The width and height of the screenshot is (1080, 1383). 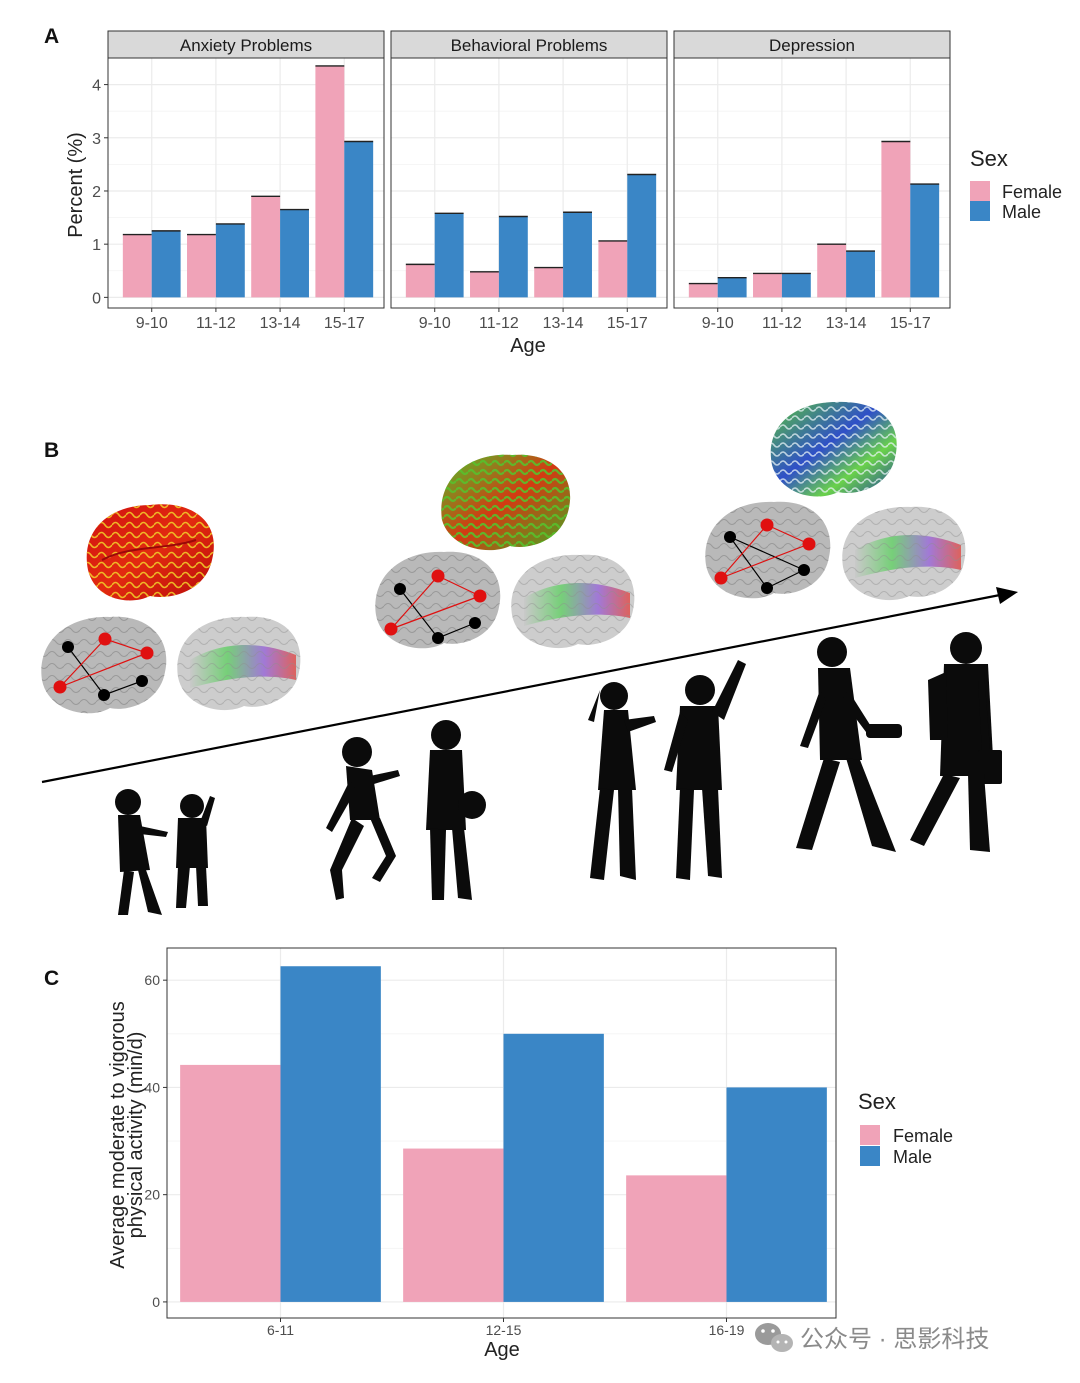 What do you see at coordinates (980, 211) in the screenshot?
I see `legend-a-male-swatch` at bounding box center [980, 211].